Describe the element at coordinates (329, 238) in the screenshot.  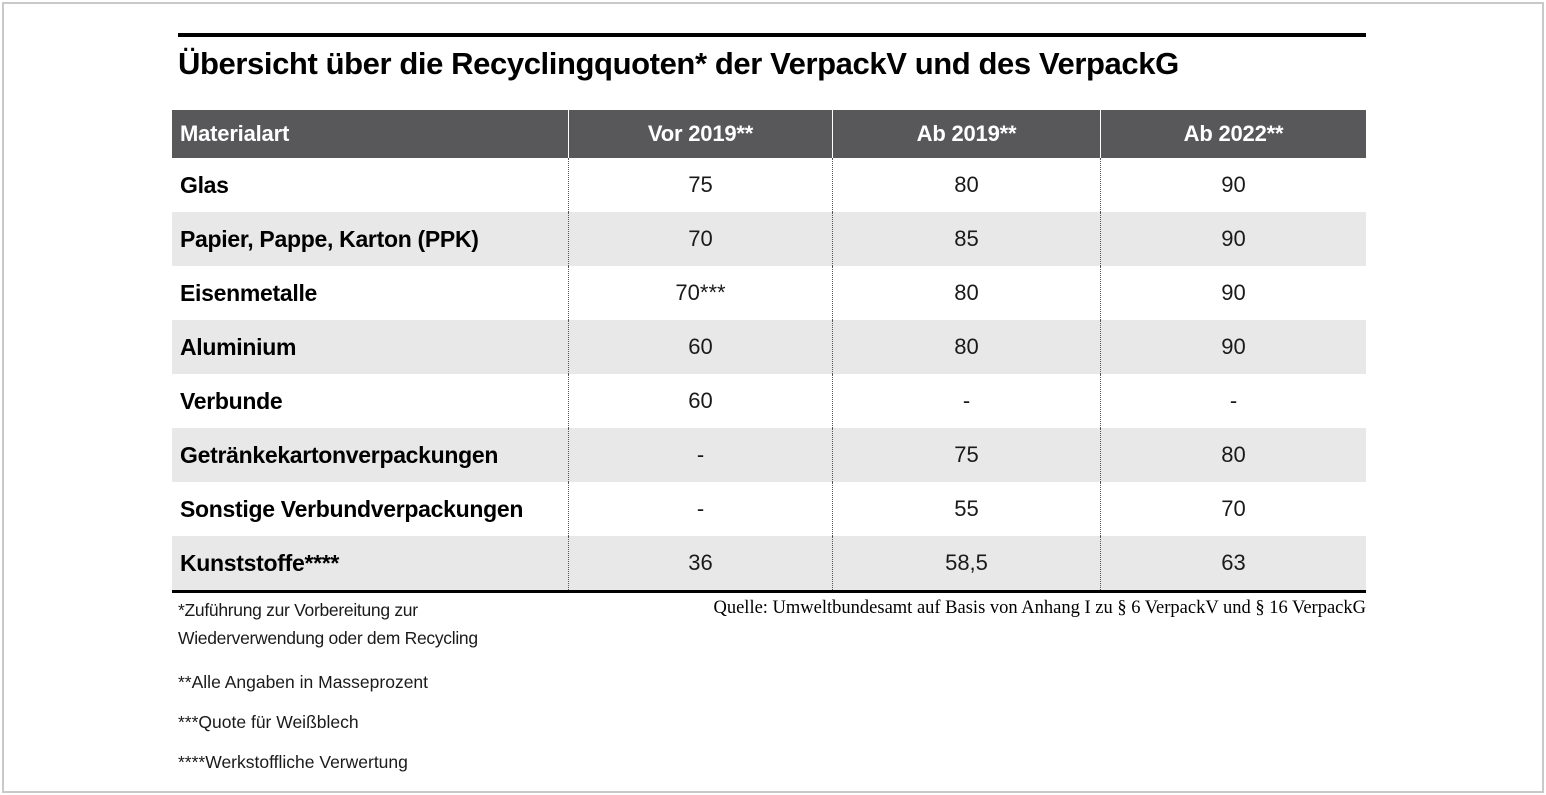
I see `material-cell: Papier, Pappe, Karton (PPK)` at that location.